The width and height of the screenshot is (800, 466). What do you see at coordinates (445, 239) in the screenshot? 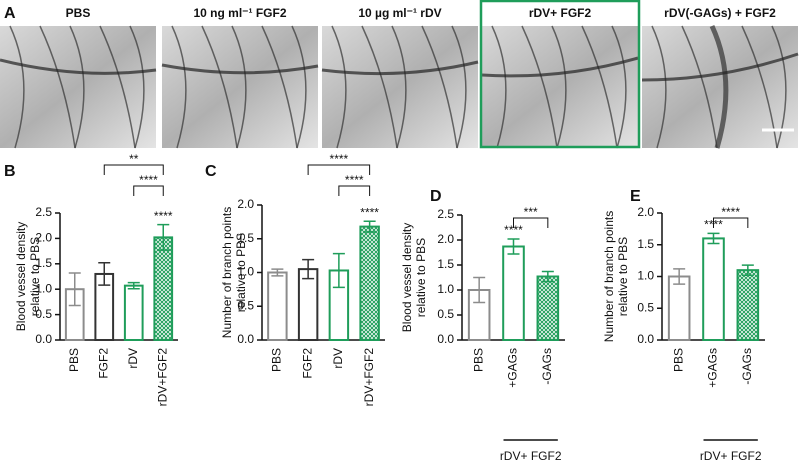
I see `y-tick-label: 2.0` at bounding box center [445, 239].